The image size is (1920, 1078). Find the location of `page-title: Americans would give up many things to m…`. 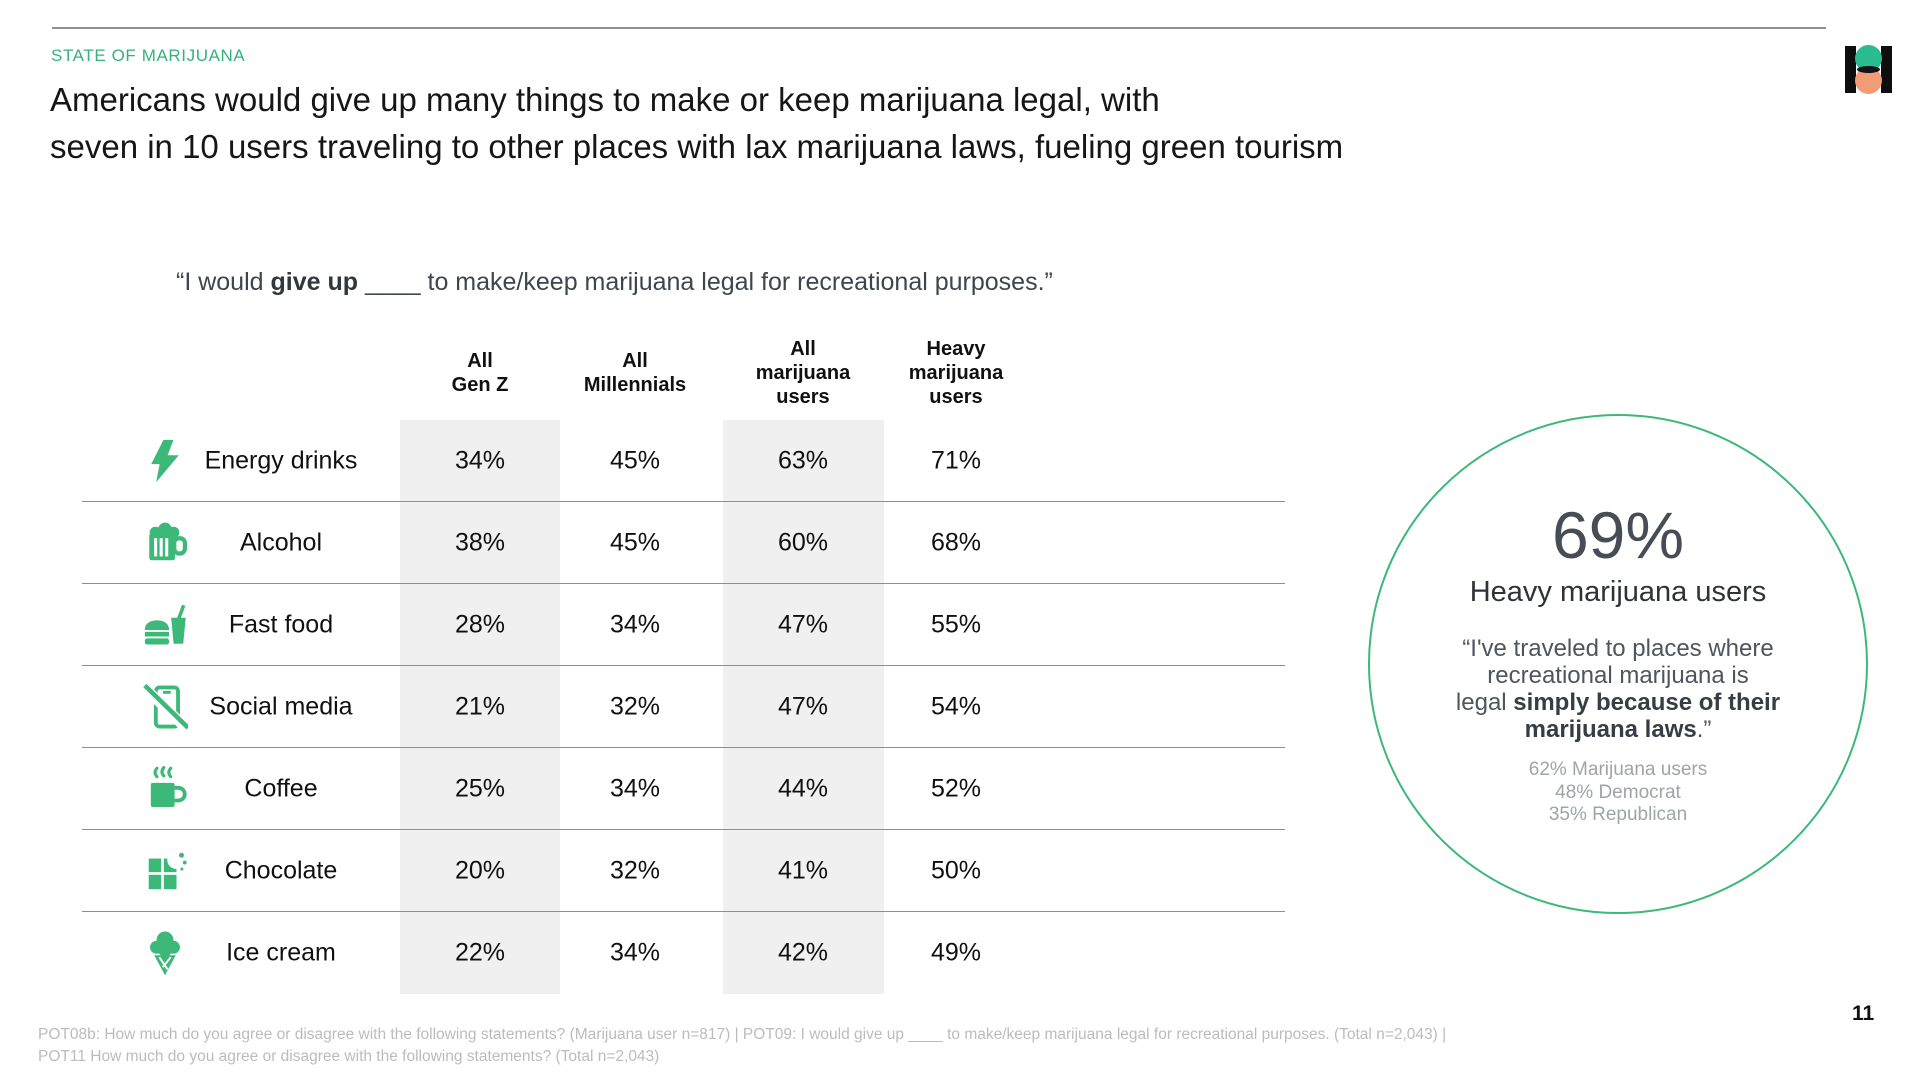

page-title: Americans would give up many things to m… is located at coordinates (696, 123).